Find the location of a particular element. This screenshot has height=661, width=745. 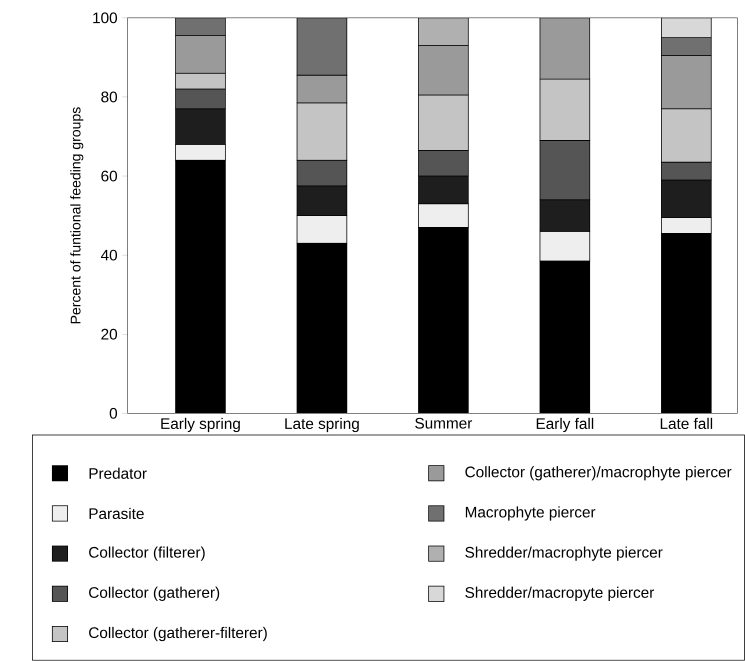

legend-label: Collector (gatherer)/macrophyte piercer is located at coordinates (598, 473).